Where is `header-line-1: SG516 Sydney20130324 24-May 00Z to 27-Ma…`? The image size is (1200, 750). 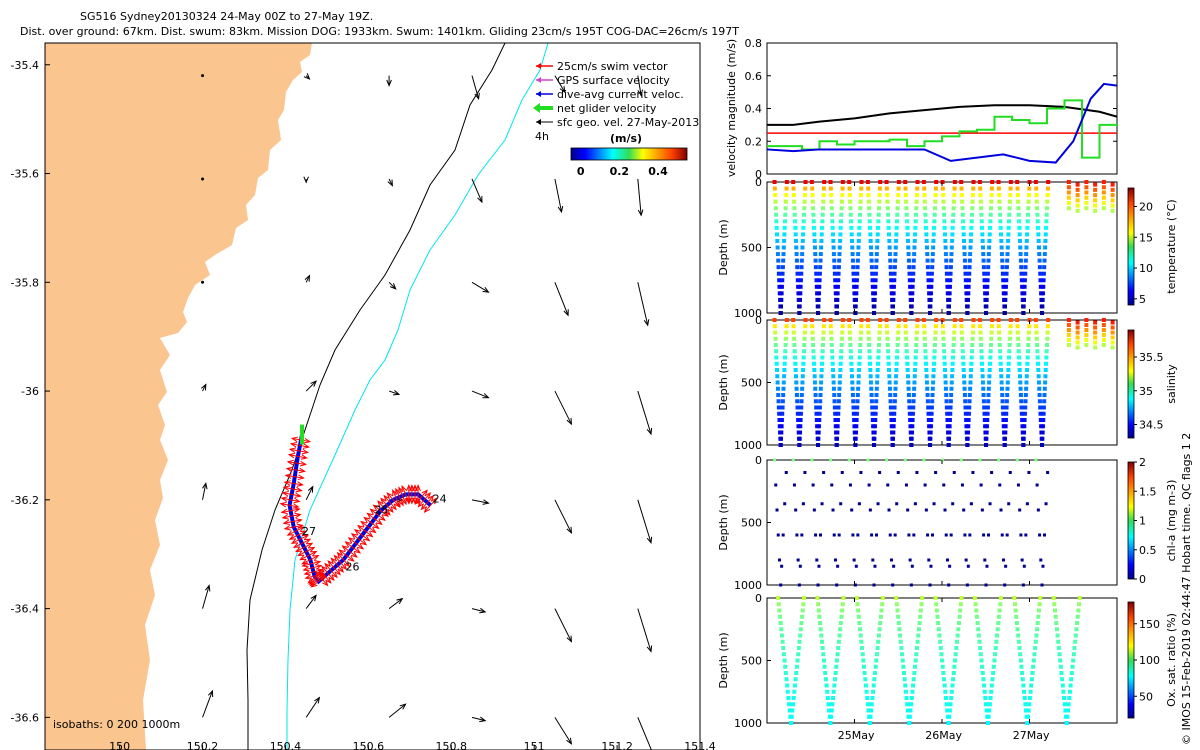
header-line-1: SG516 Sydney20130324 24-May 00Z to 27-Ma… is located at coordinates (226, 16).